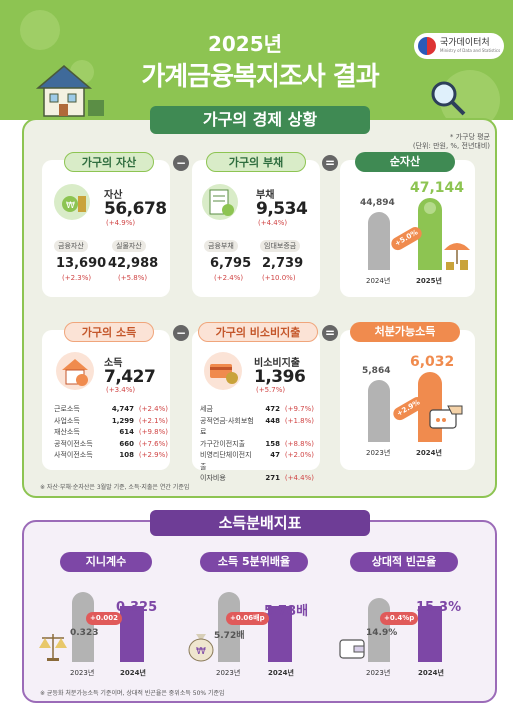 This screenshot has height=709, width=513. I want to click on real-assets-value: 42,988, so click(133, 263).